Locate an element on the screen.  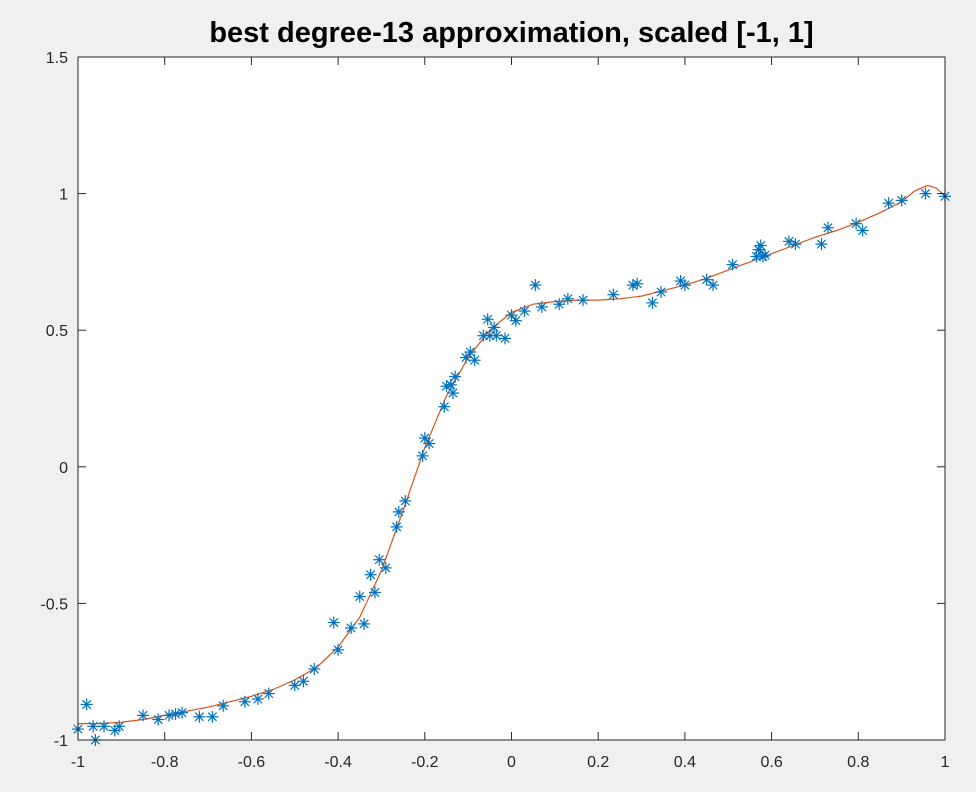
x-tick-label: 0.2 is located at coordinates (598, 762).